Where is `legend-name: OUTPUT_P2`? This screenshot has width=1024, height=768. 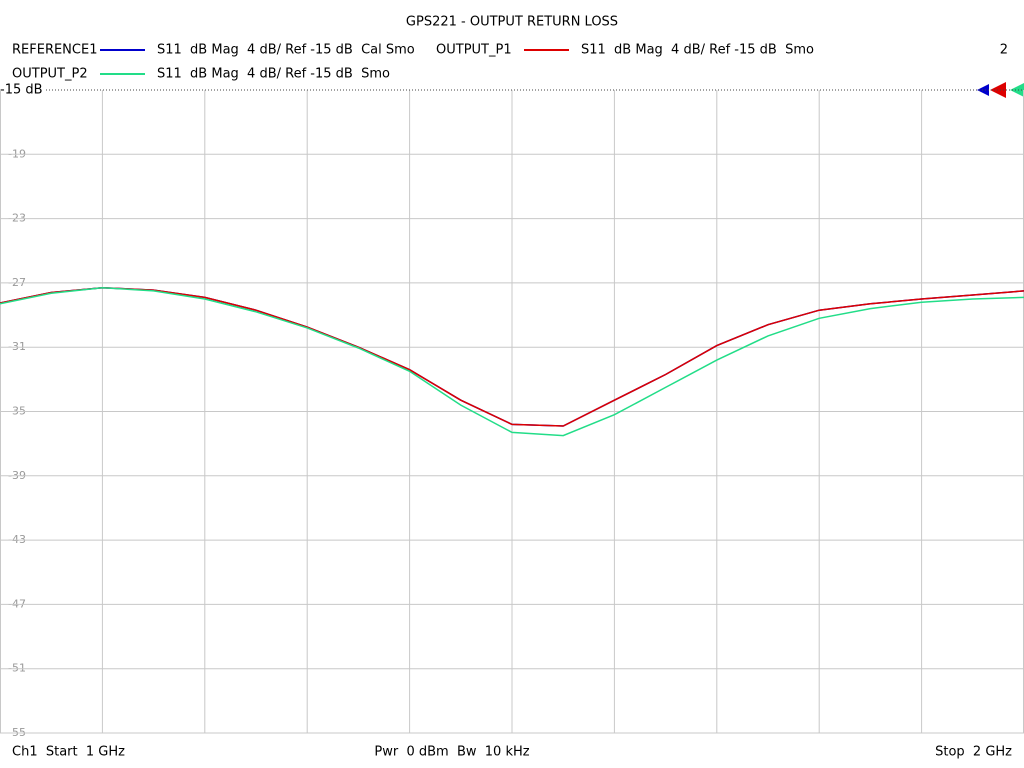
legend-name: OUTPUT_P2 is located at coordinates (50, 74).